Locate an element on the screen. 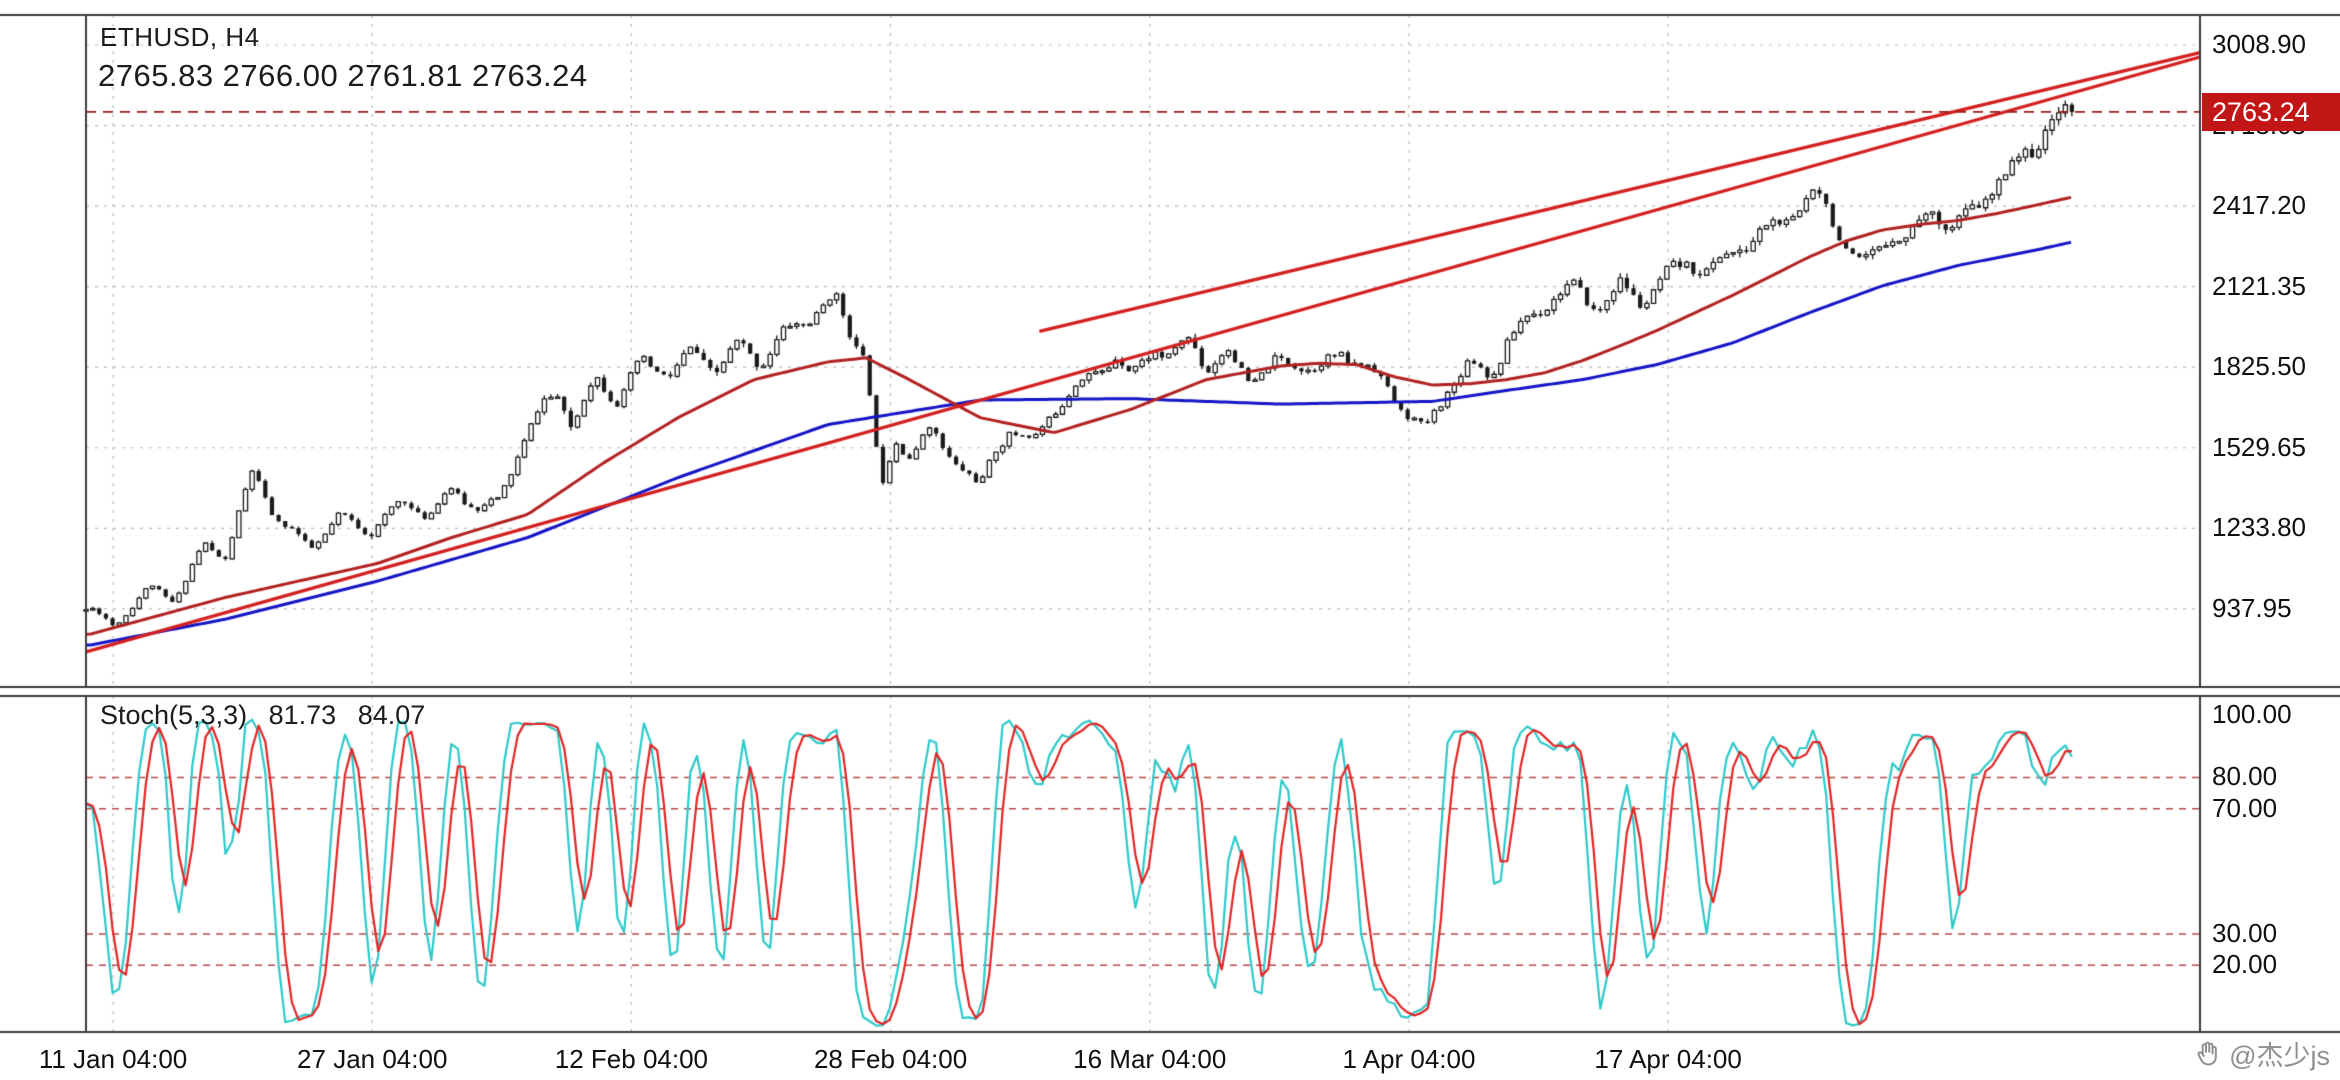 The image size is (2340, 1080). symbol-title: ETHUSD, H4 is located at coordinates (180, 37).